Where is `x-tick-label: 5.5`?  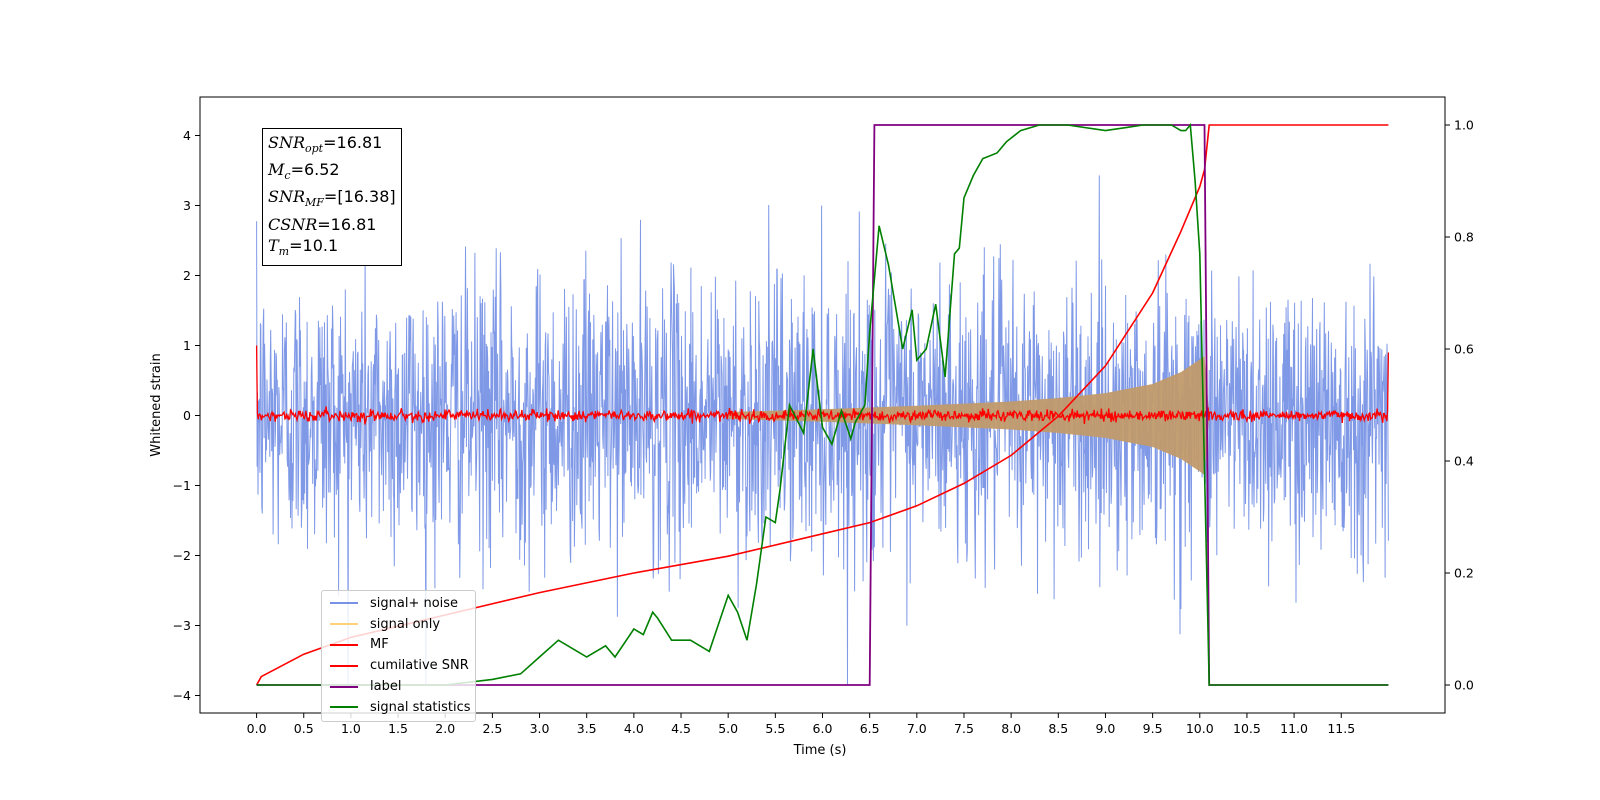 x-tick-label: 5.5 is located at coordinates (775, 728).